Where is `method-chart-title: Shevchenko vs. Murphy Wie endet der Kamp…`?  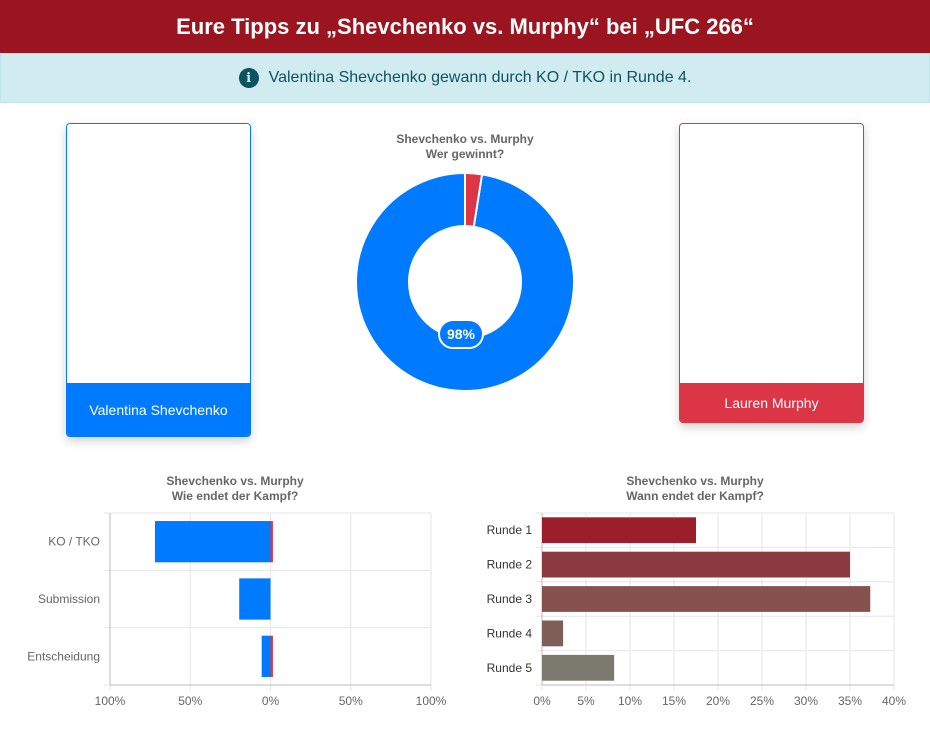
method-chart-title: Shevchenko vs. Murphy Wie endet der Kamp… is located at coordinates (235, 489).